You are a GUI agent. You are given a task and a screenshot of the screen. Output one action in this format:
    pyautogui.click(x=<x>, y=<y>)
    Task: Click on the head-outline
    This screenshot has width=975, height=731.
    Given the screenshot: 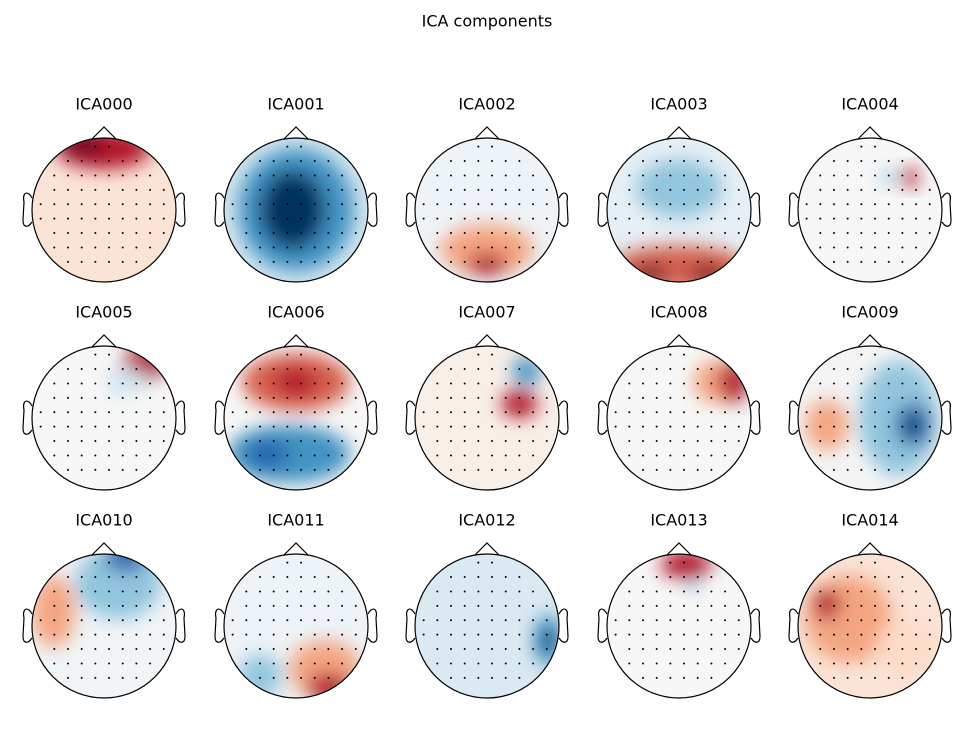 What is the action you would take?
    pyautogui.click(x=296, y=418)
    